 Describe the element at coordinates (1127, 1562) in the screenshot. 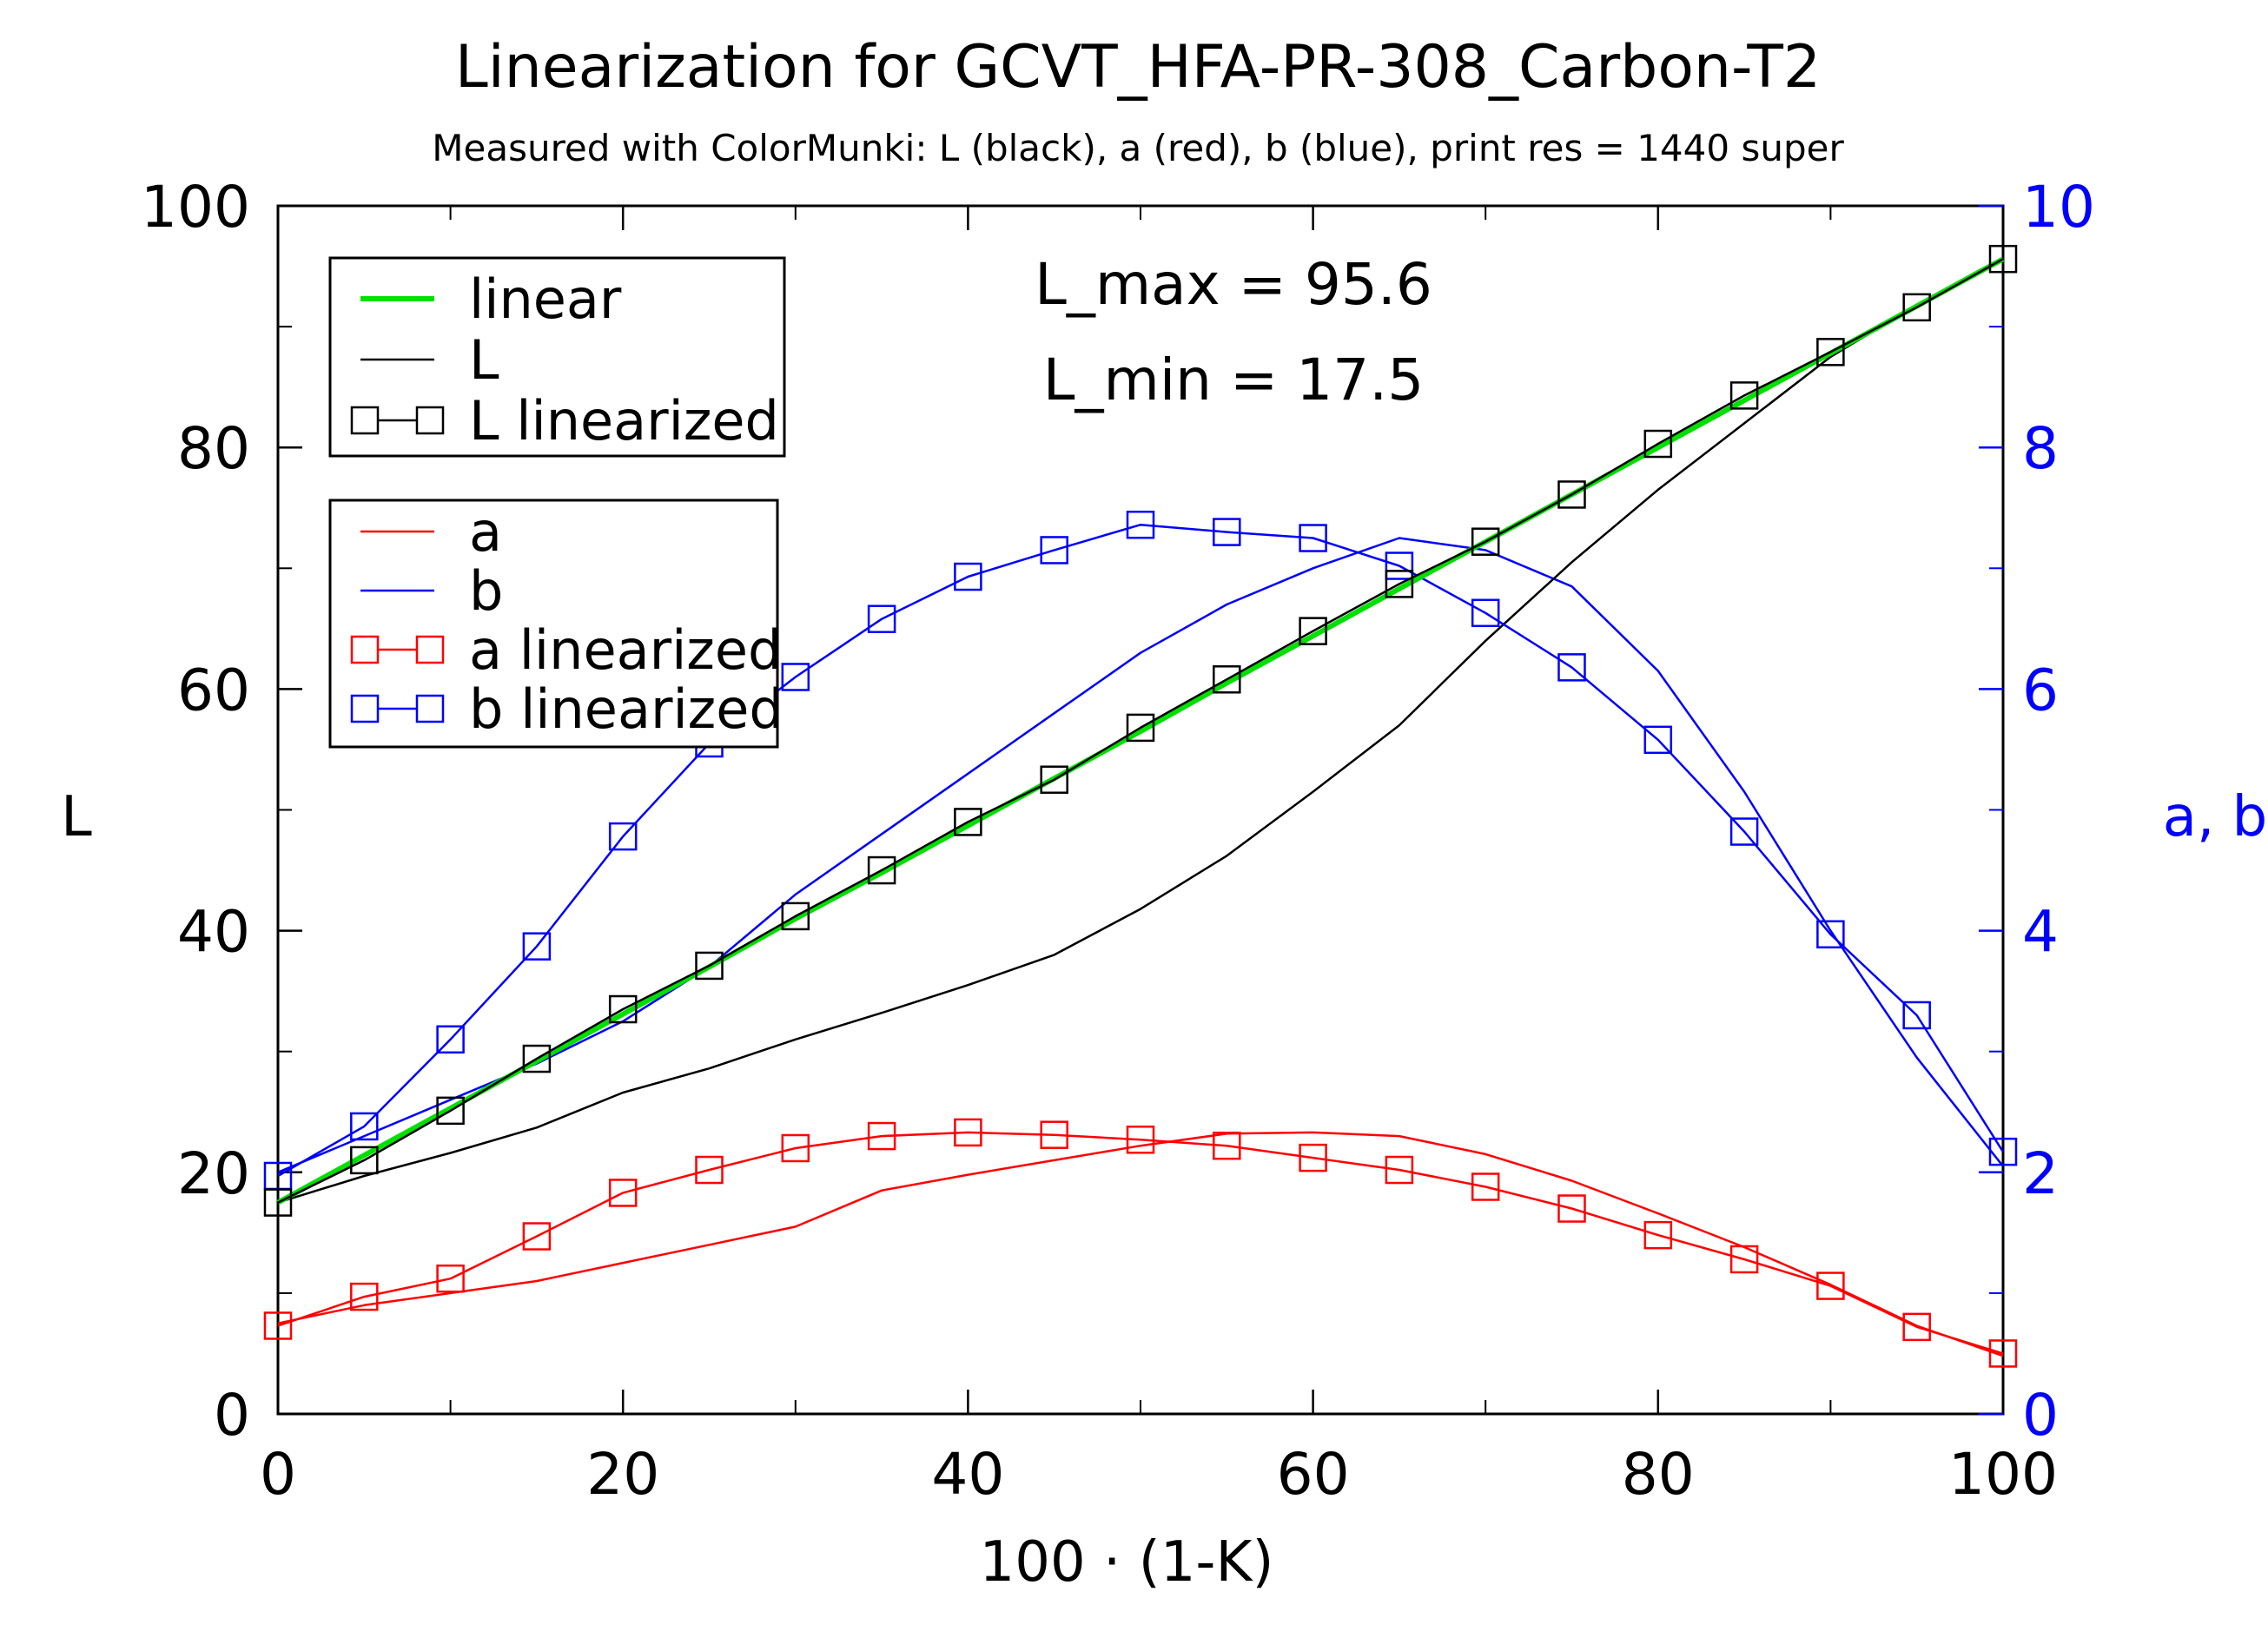

I see `x-axis-label: 100 · (1-K)` at that location.